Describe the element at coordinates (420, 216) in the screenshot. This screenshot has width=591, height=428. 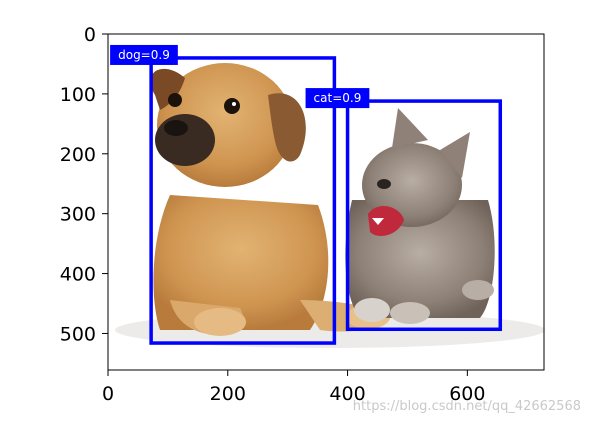
I see `cat-figure` at that location.